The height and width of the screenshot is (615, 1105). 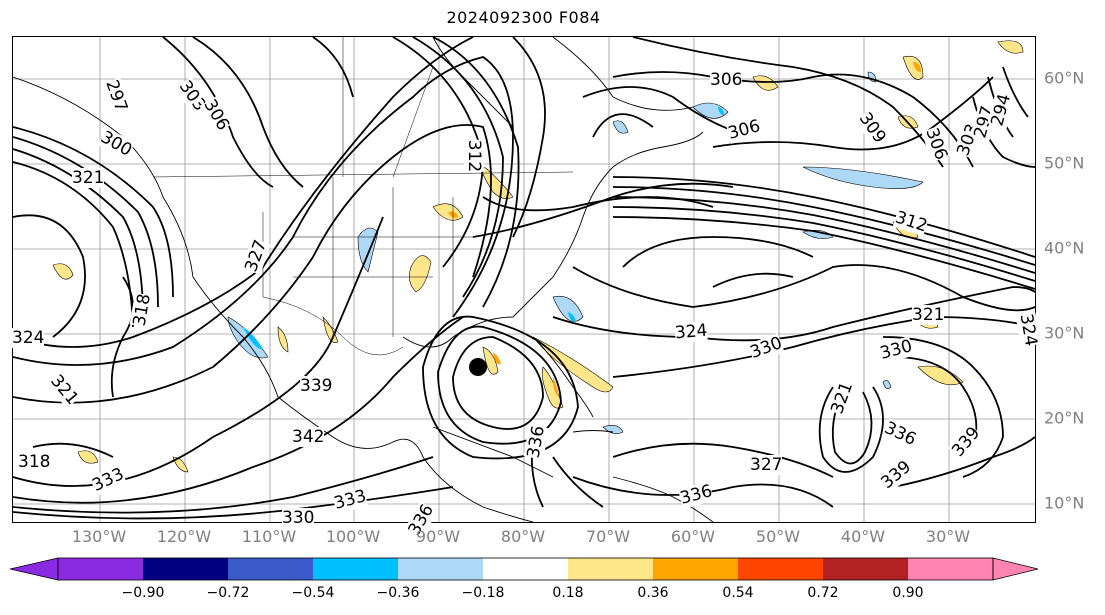 I want to click on lon-label: 80°W, so click(x=523, y=536).